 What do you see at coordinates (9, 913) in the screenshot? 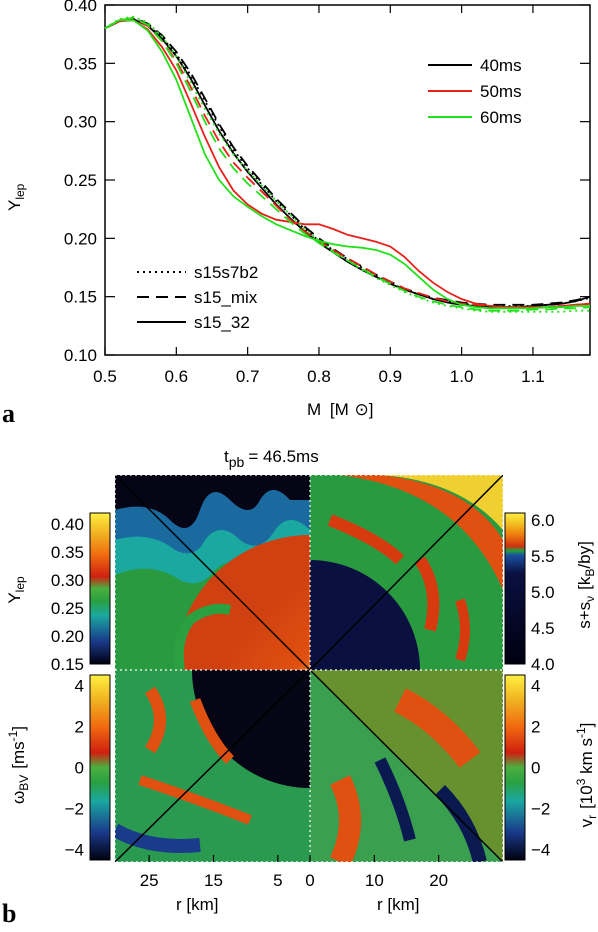
I see `panel-label-b: b` at bounding box center [9, 913].